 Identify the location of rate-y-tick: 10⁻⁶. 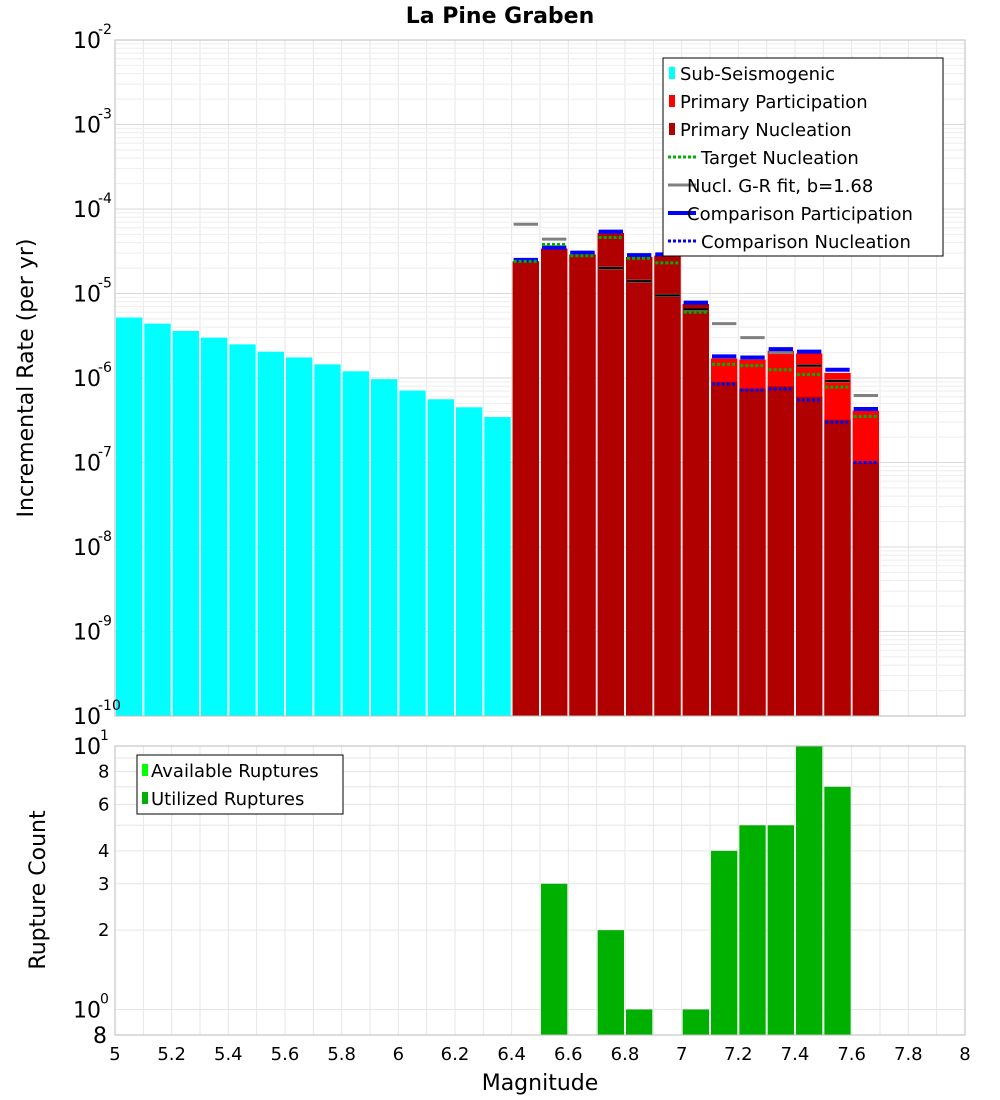
(92, 376).